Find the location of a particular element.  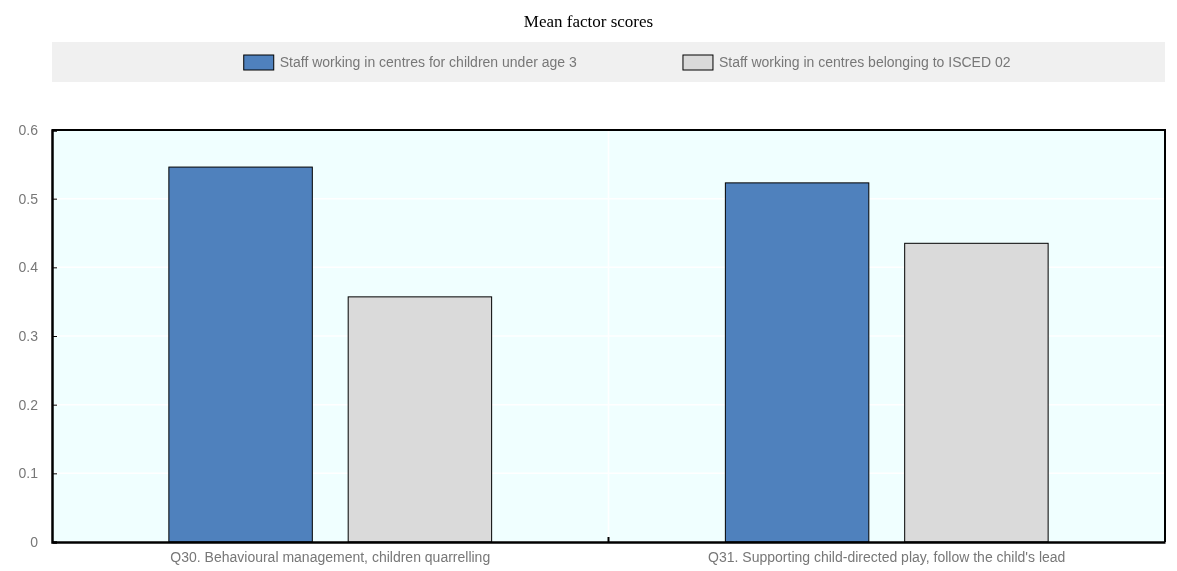

y-tick-label: 0.3 is located at coordinates (28, 335).